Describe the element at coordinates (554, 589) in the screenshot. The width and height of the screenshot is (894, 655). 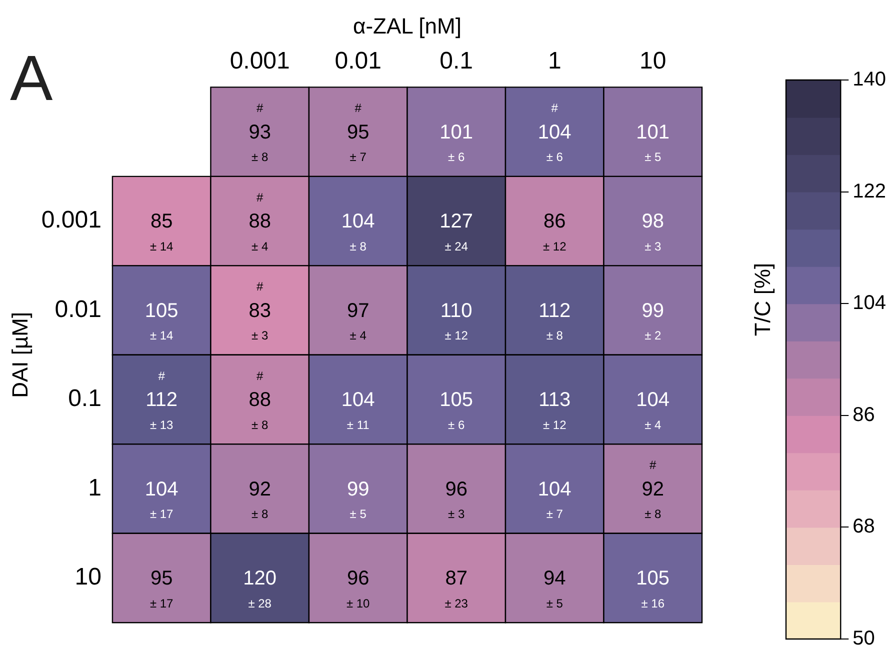
I see `data-label: 94 ± 5` at that location.